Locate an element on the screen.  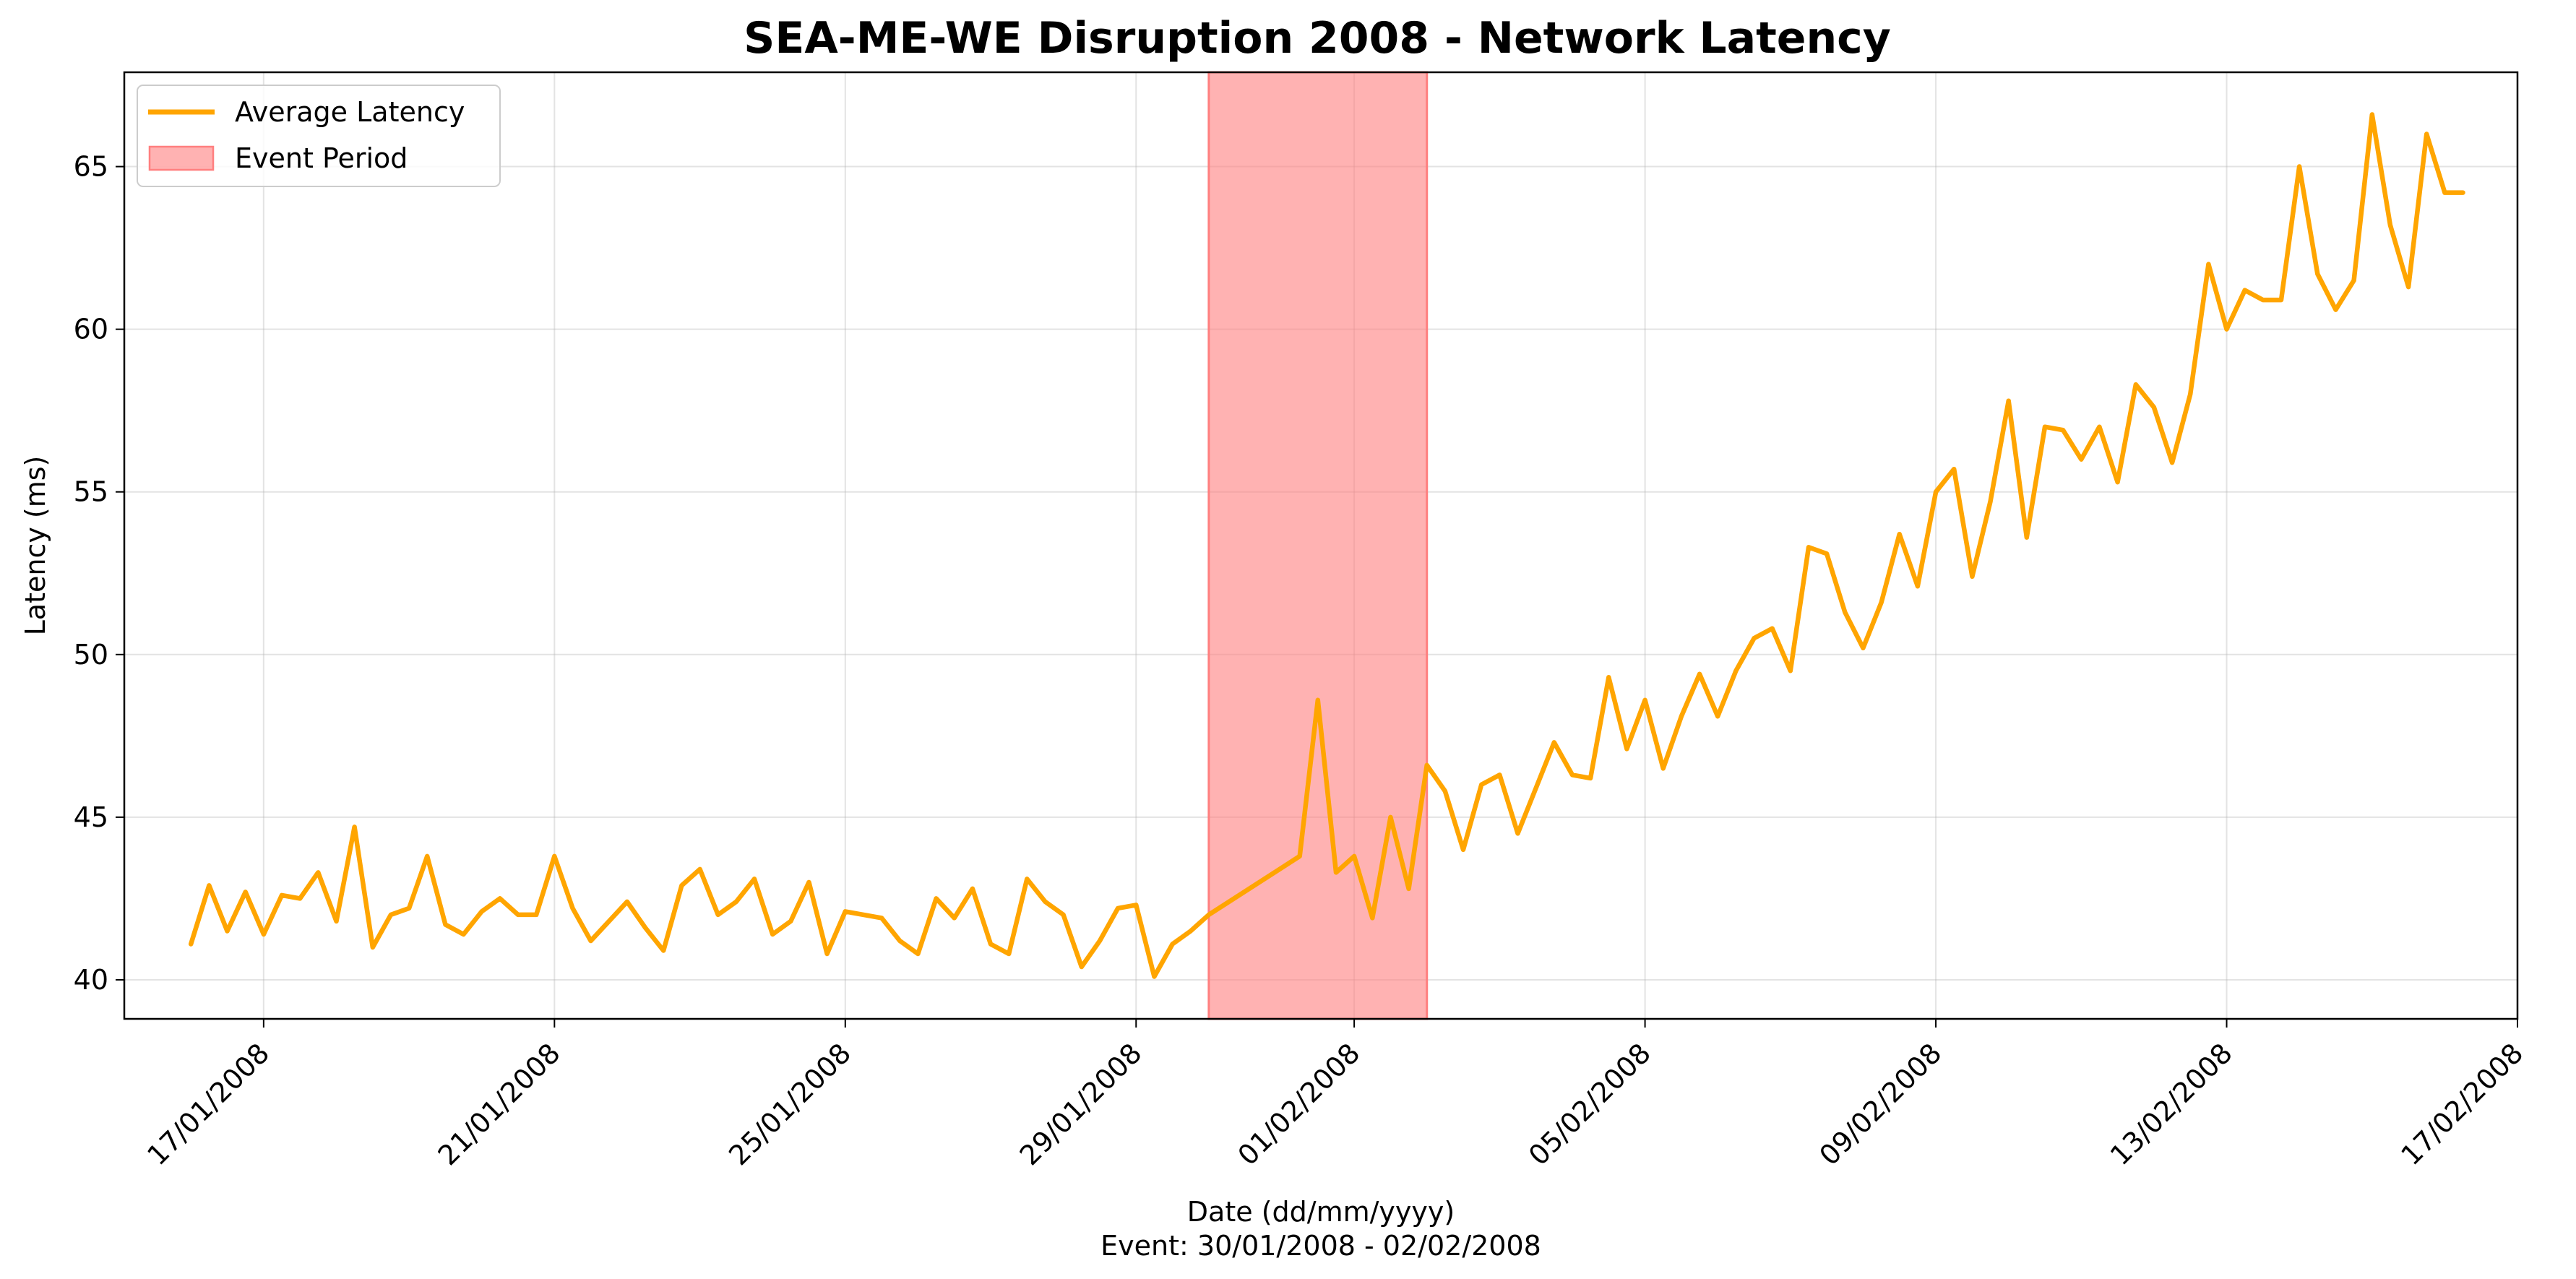
legend-label-average-latency: Average Latency is located at coordinates (350, 112).